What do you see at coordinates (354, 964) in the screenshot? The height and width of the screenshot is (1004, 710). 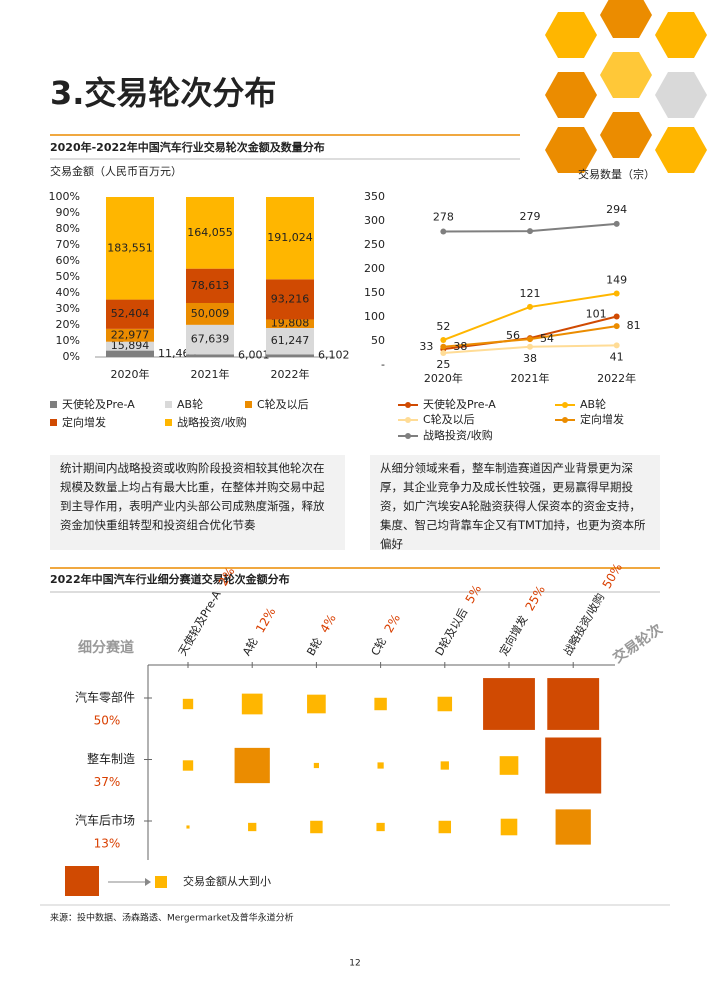 I see `page-number: 12` at bounding box center [354, 964].